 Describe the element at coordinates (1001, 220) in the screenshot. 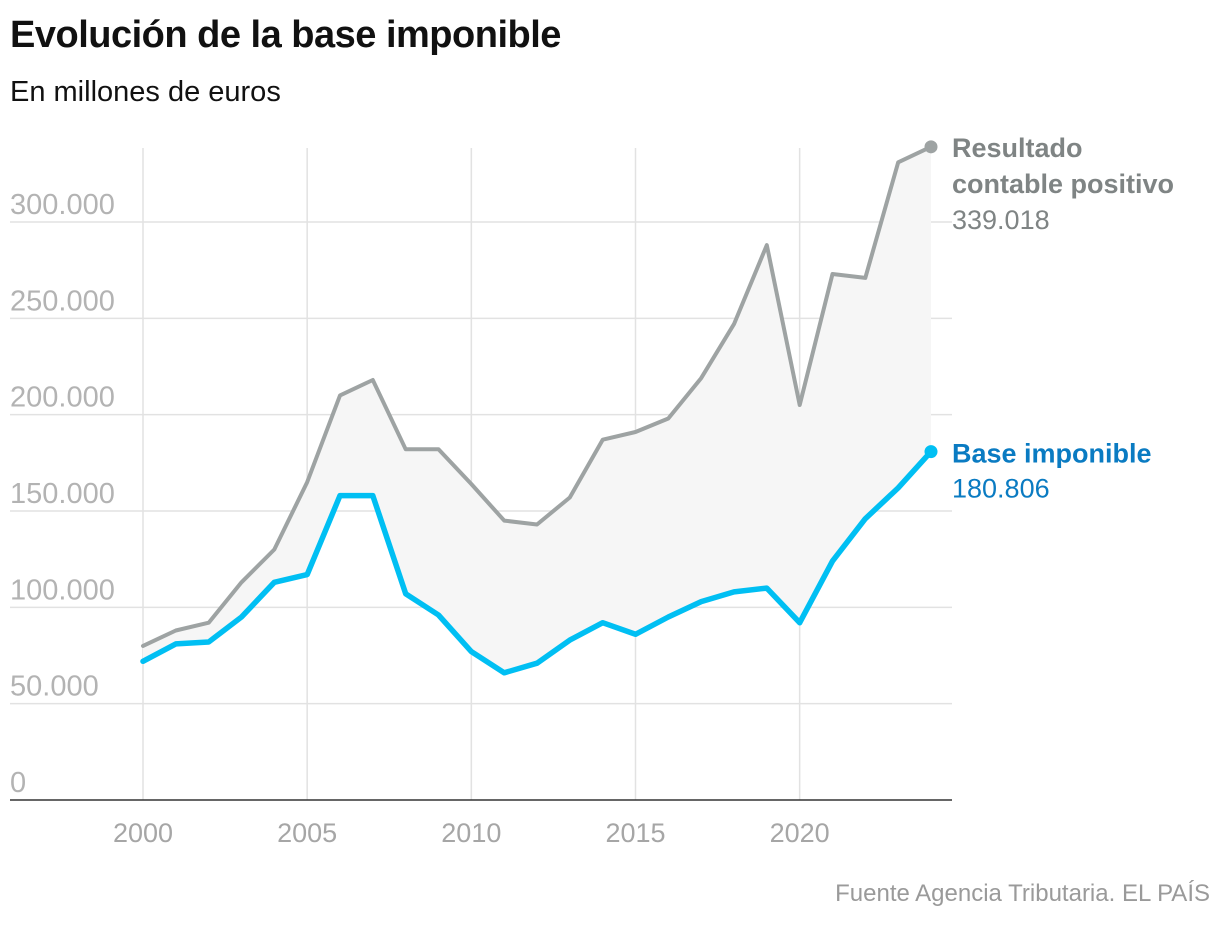

I see `resultado-value-label: 339.018` at that location.